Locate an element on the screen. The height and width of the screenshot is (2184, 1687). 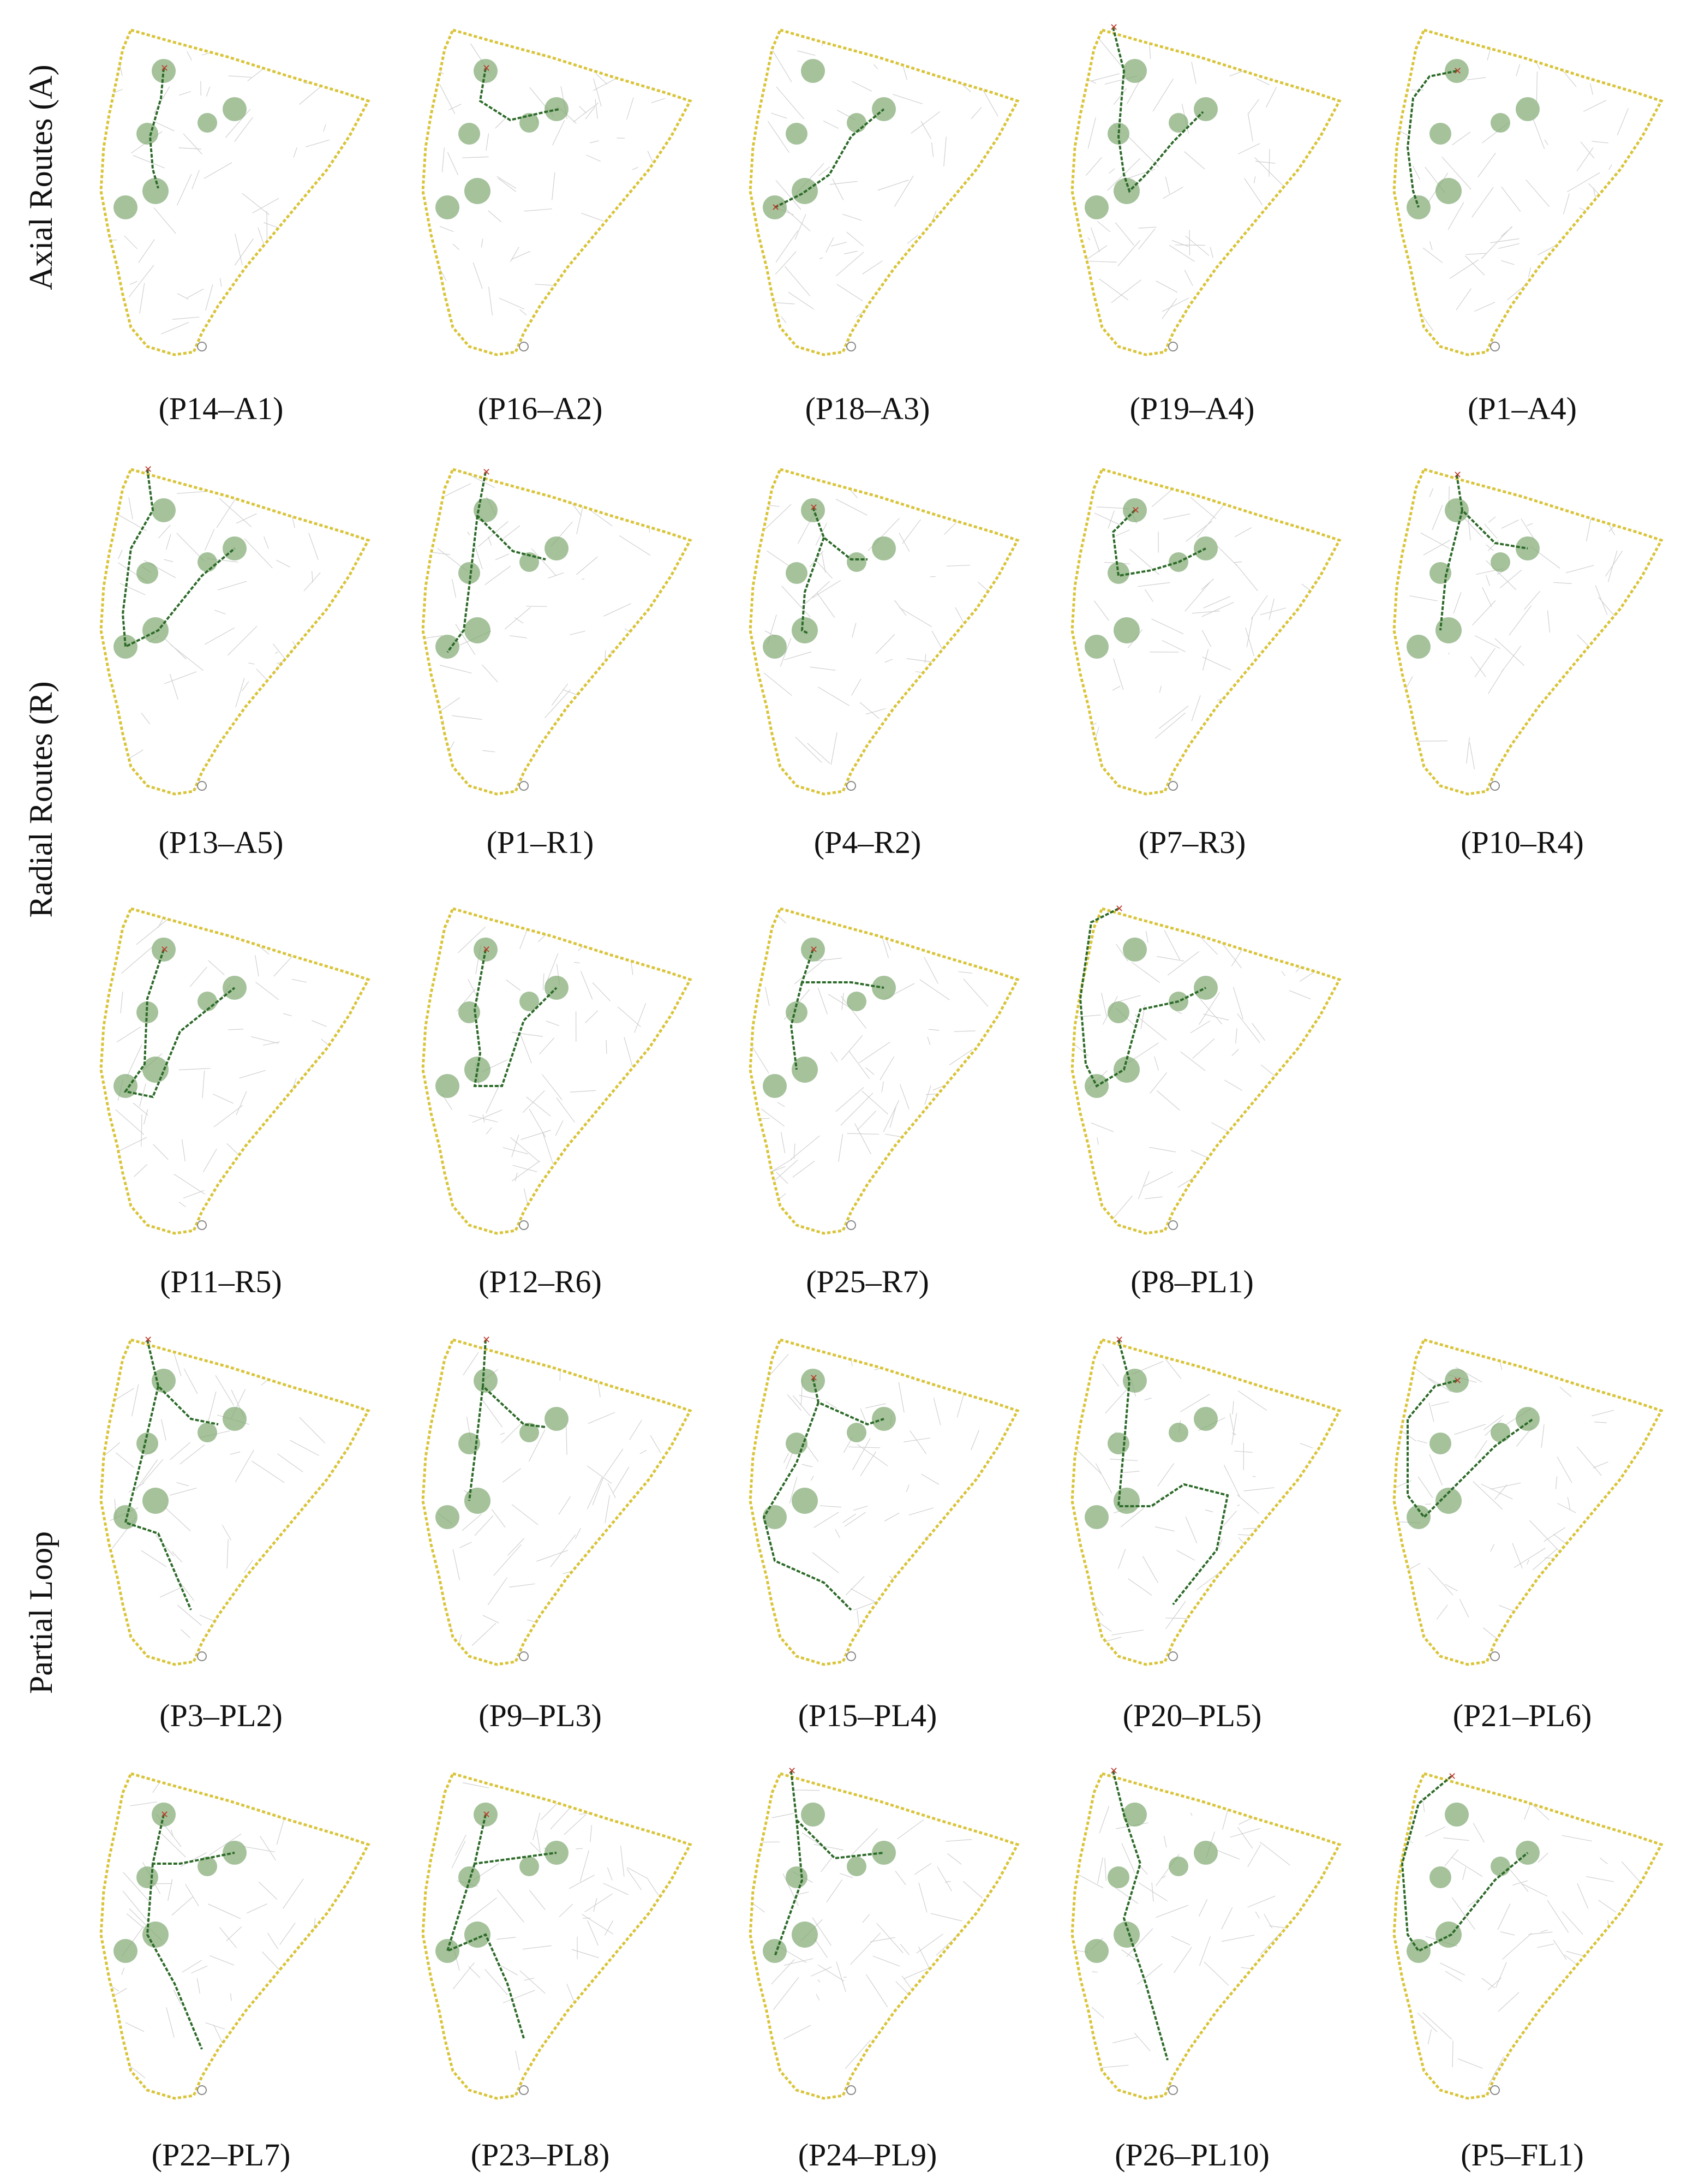
row-label-axial: Axial Routes (A) is located at coordinates (41, 177).